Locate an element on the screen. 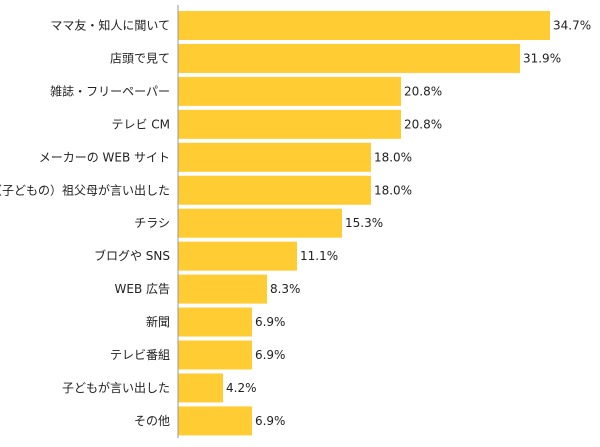  value-label: 11.1% is located at coordinates (319, 256).